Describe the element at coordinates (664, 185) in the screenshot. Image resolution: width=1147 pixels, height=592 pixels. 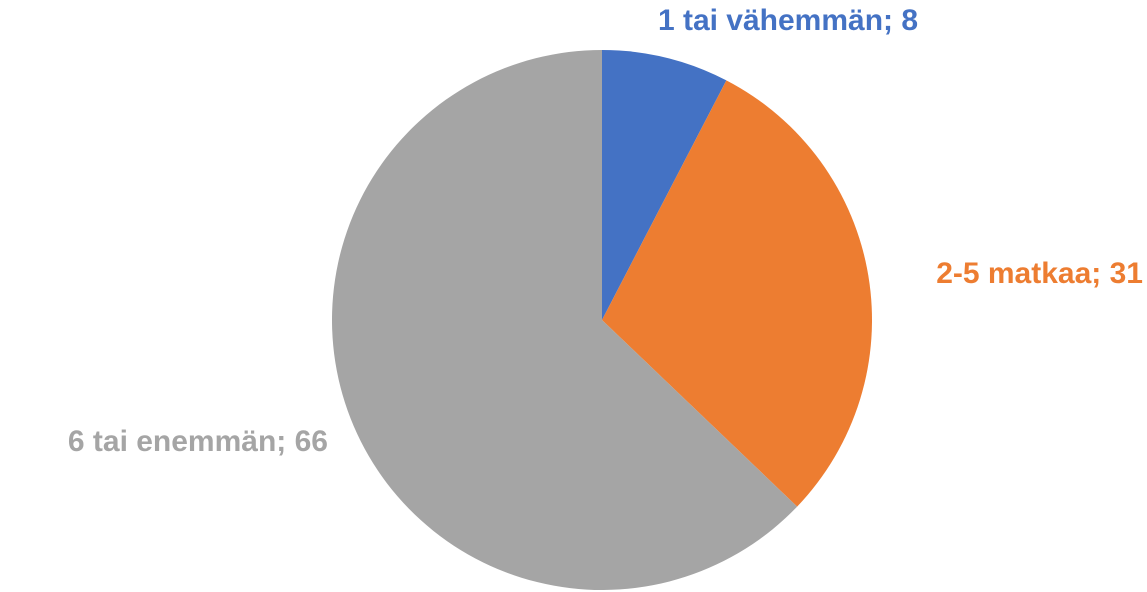
I see `pie-slice` at that location.